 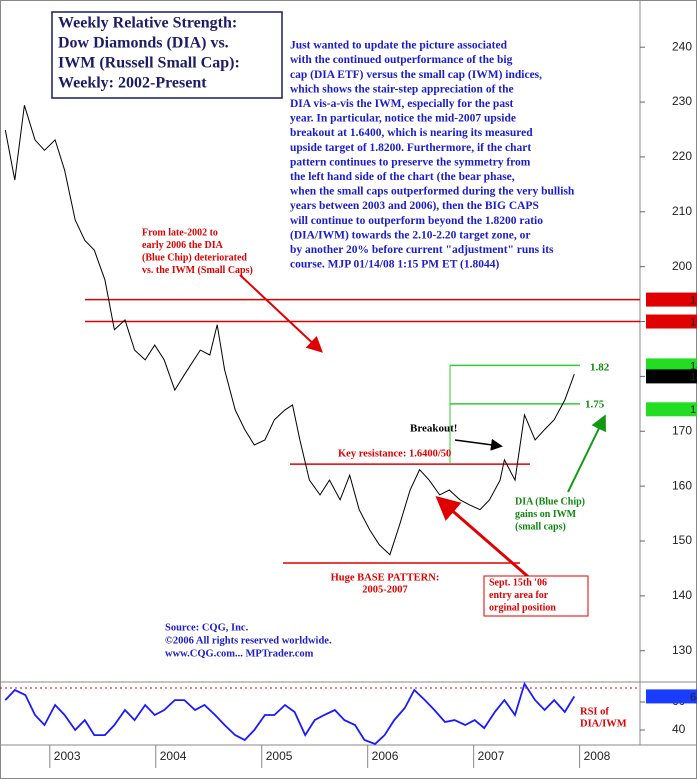 What do you see at coordinates (595, 405) in the screenshot?
I see `annotation: 1.75` at bounding box center [595, 405].